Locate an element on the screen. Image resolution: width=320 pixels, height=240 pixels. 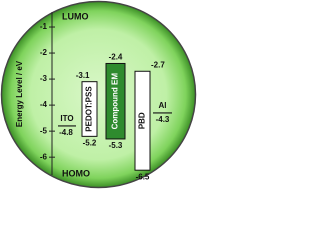
y-tick-label: -4 is located at coordinates (44, 104).